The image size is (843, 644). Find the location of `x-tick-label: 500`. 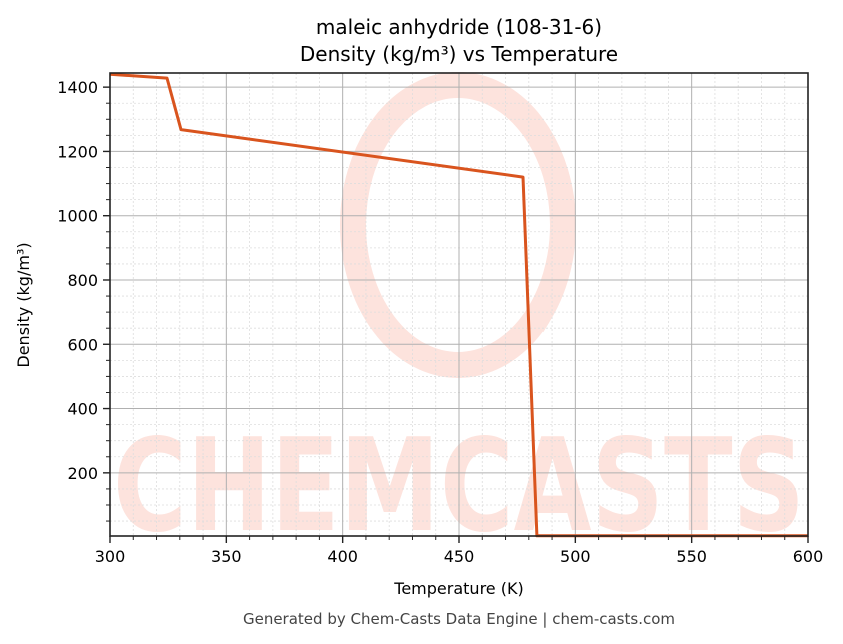

x-tick-label: 500 is located at coordinates (575, 556).